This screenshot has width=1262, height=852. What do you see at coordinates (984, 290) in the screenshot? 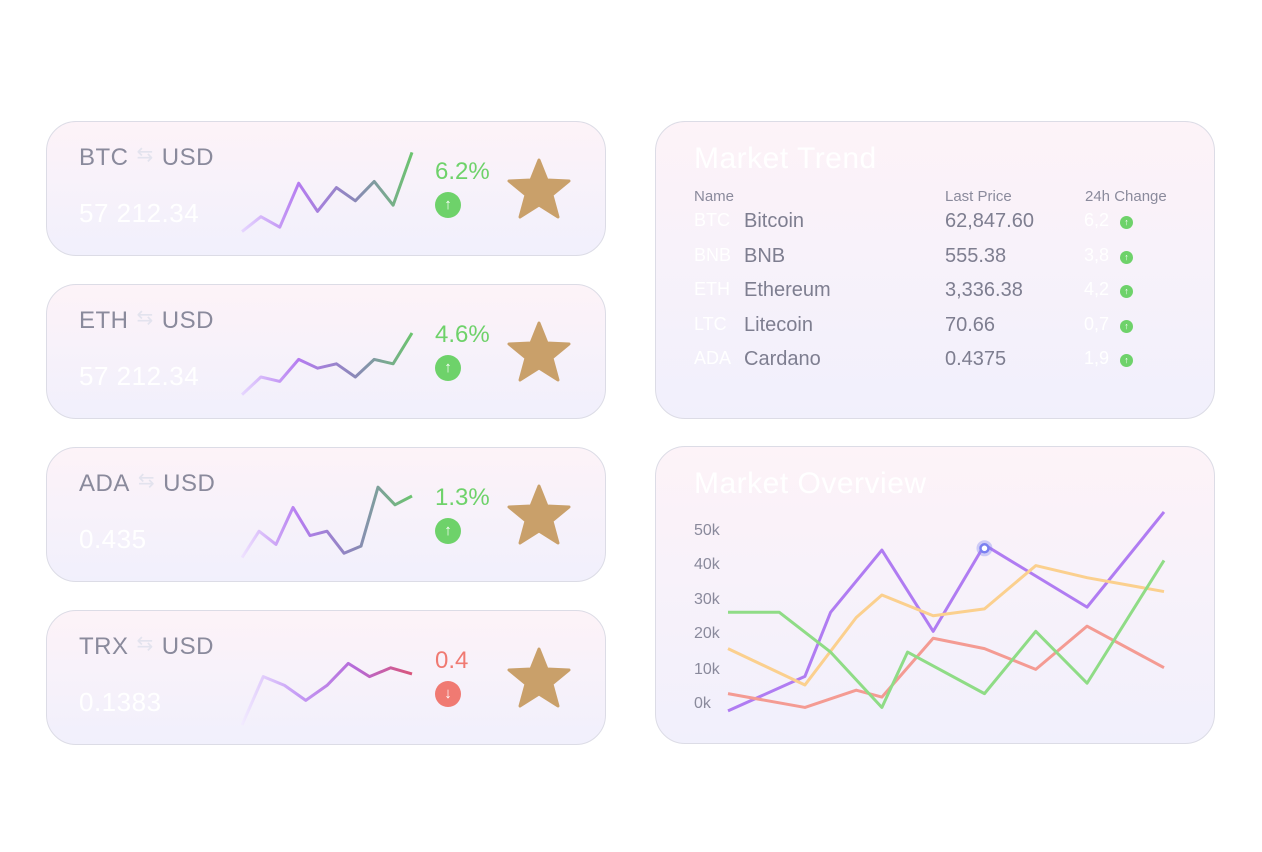
I see `last-price: 3,336.38` at bounding box center [984, 290].